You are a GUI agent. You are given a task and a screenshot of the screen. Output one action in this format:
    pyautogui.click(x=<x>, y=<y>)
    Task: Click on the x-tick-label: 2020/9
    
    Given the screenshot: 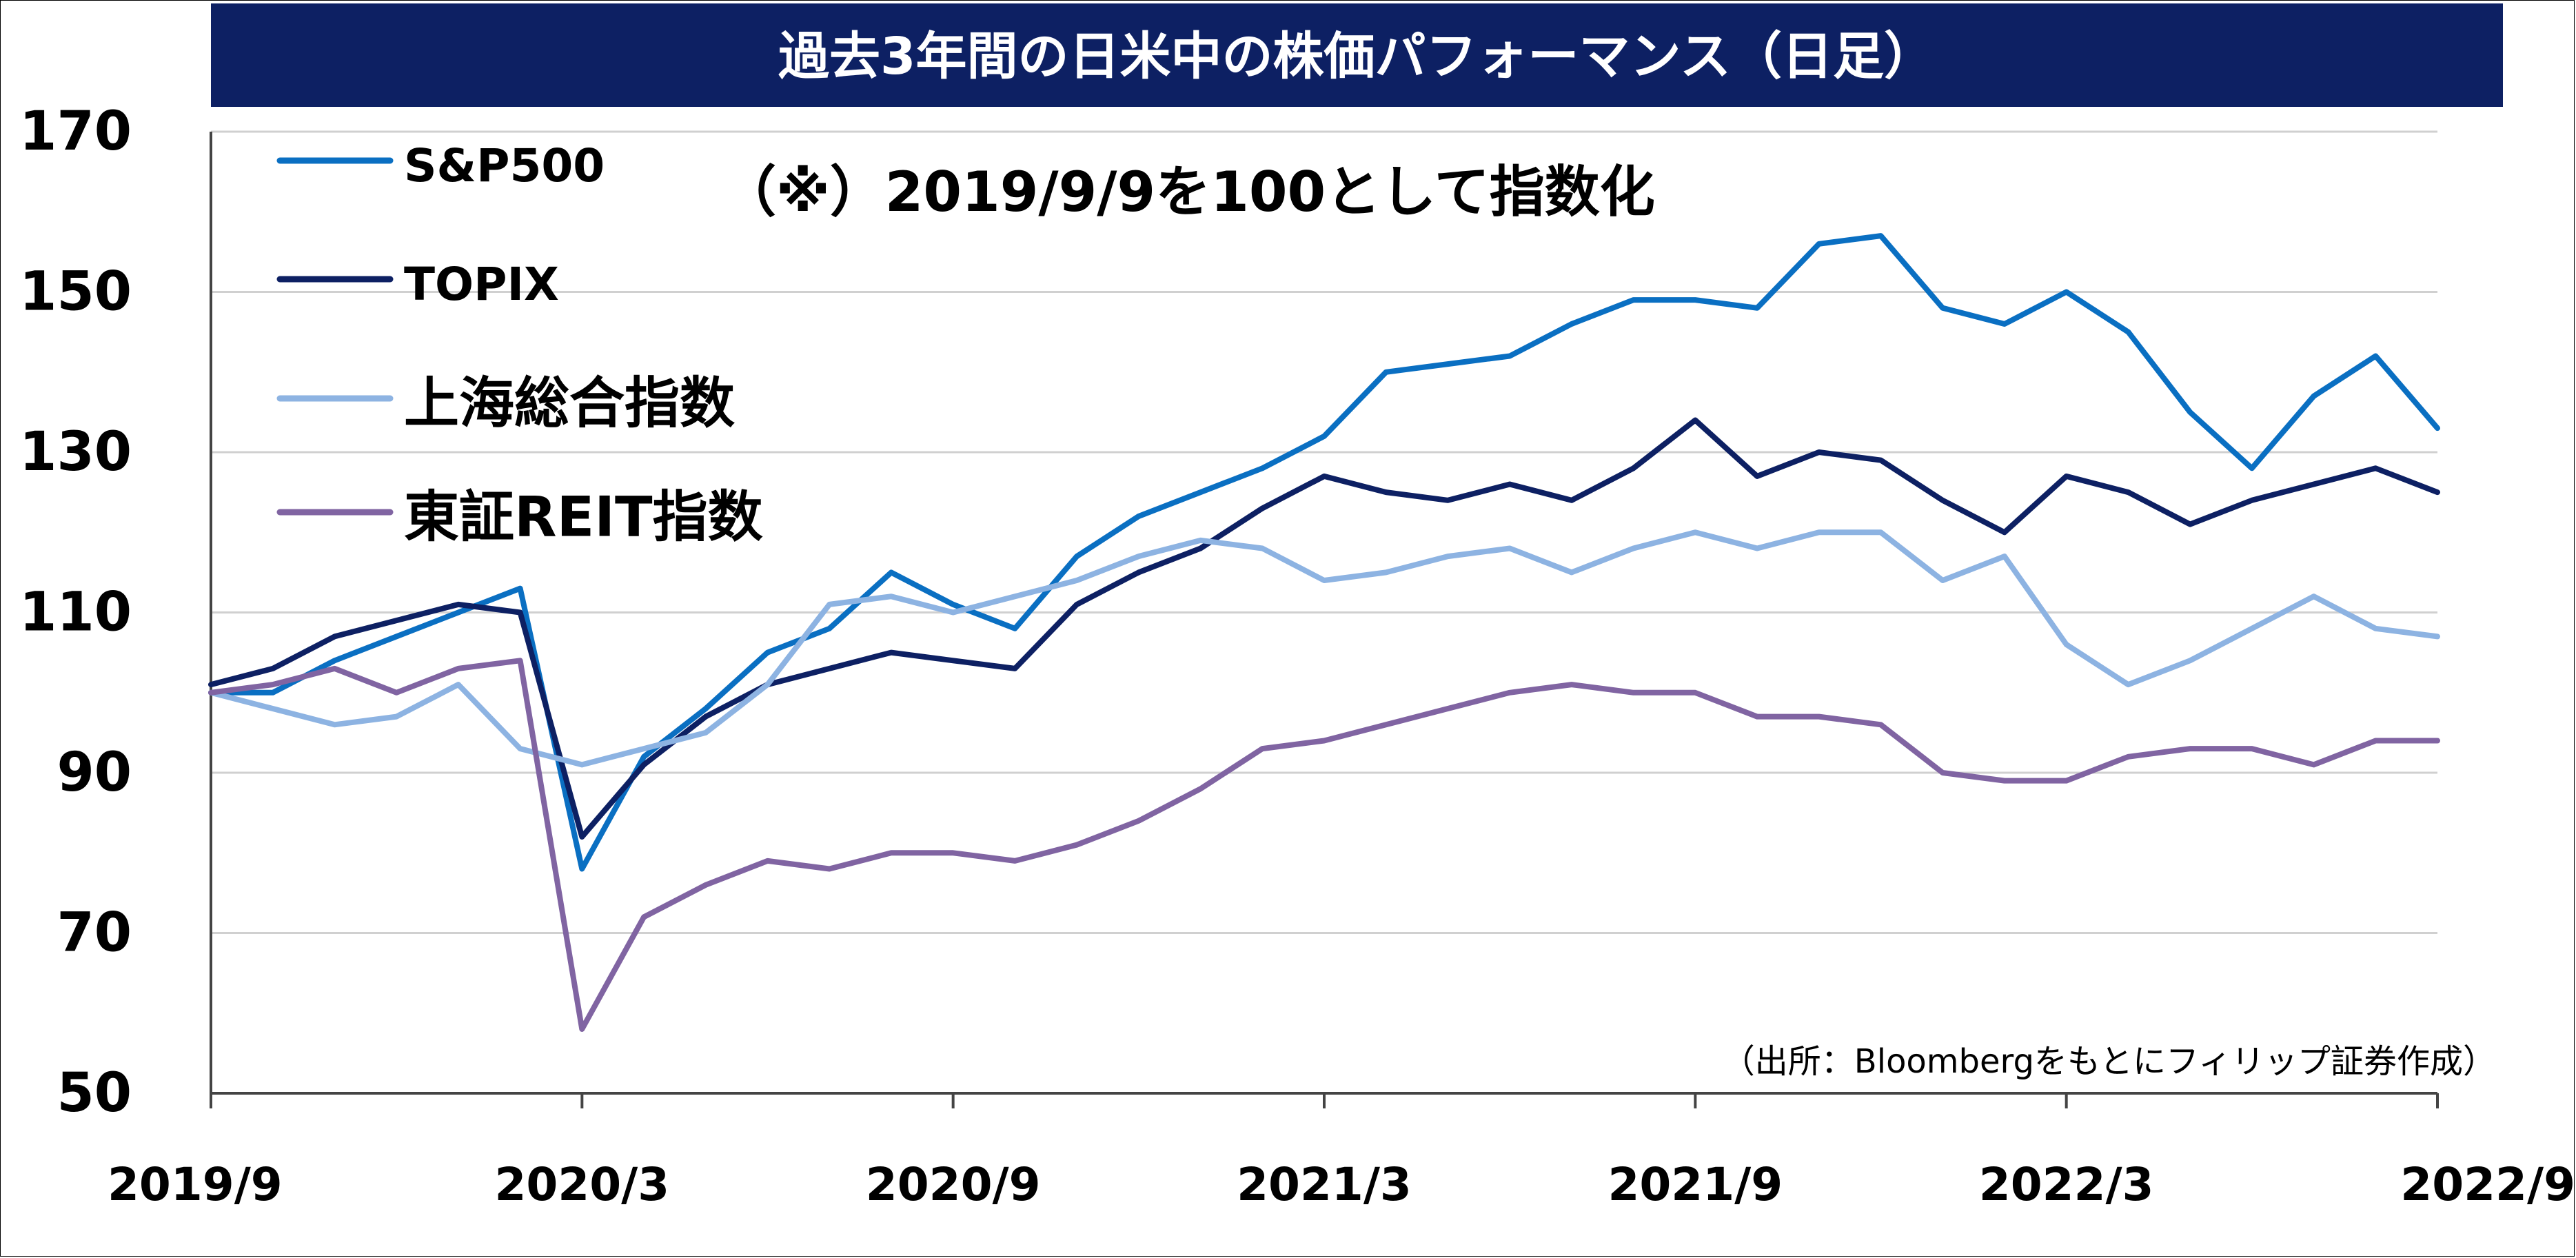 What is the action you would take?
    pyautogui.click(x=953, y=1184)
    